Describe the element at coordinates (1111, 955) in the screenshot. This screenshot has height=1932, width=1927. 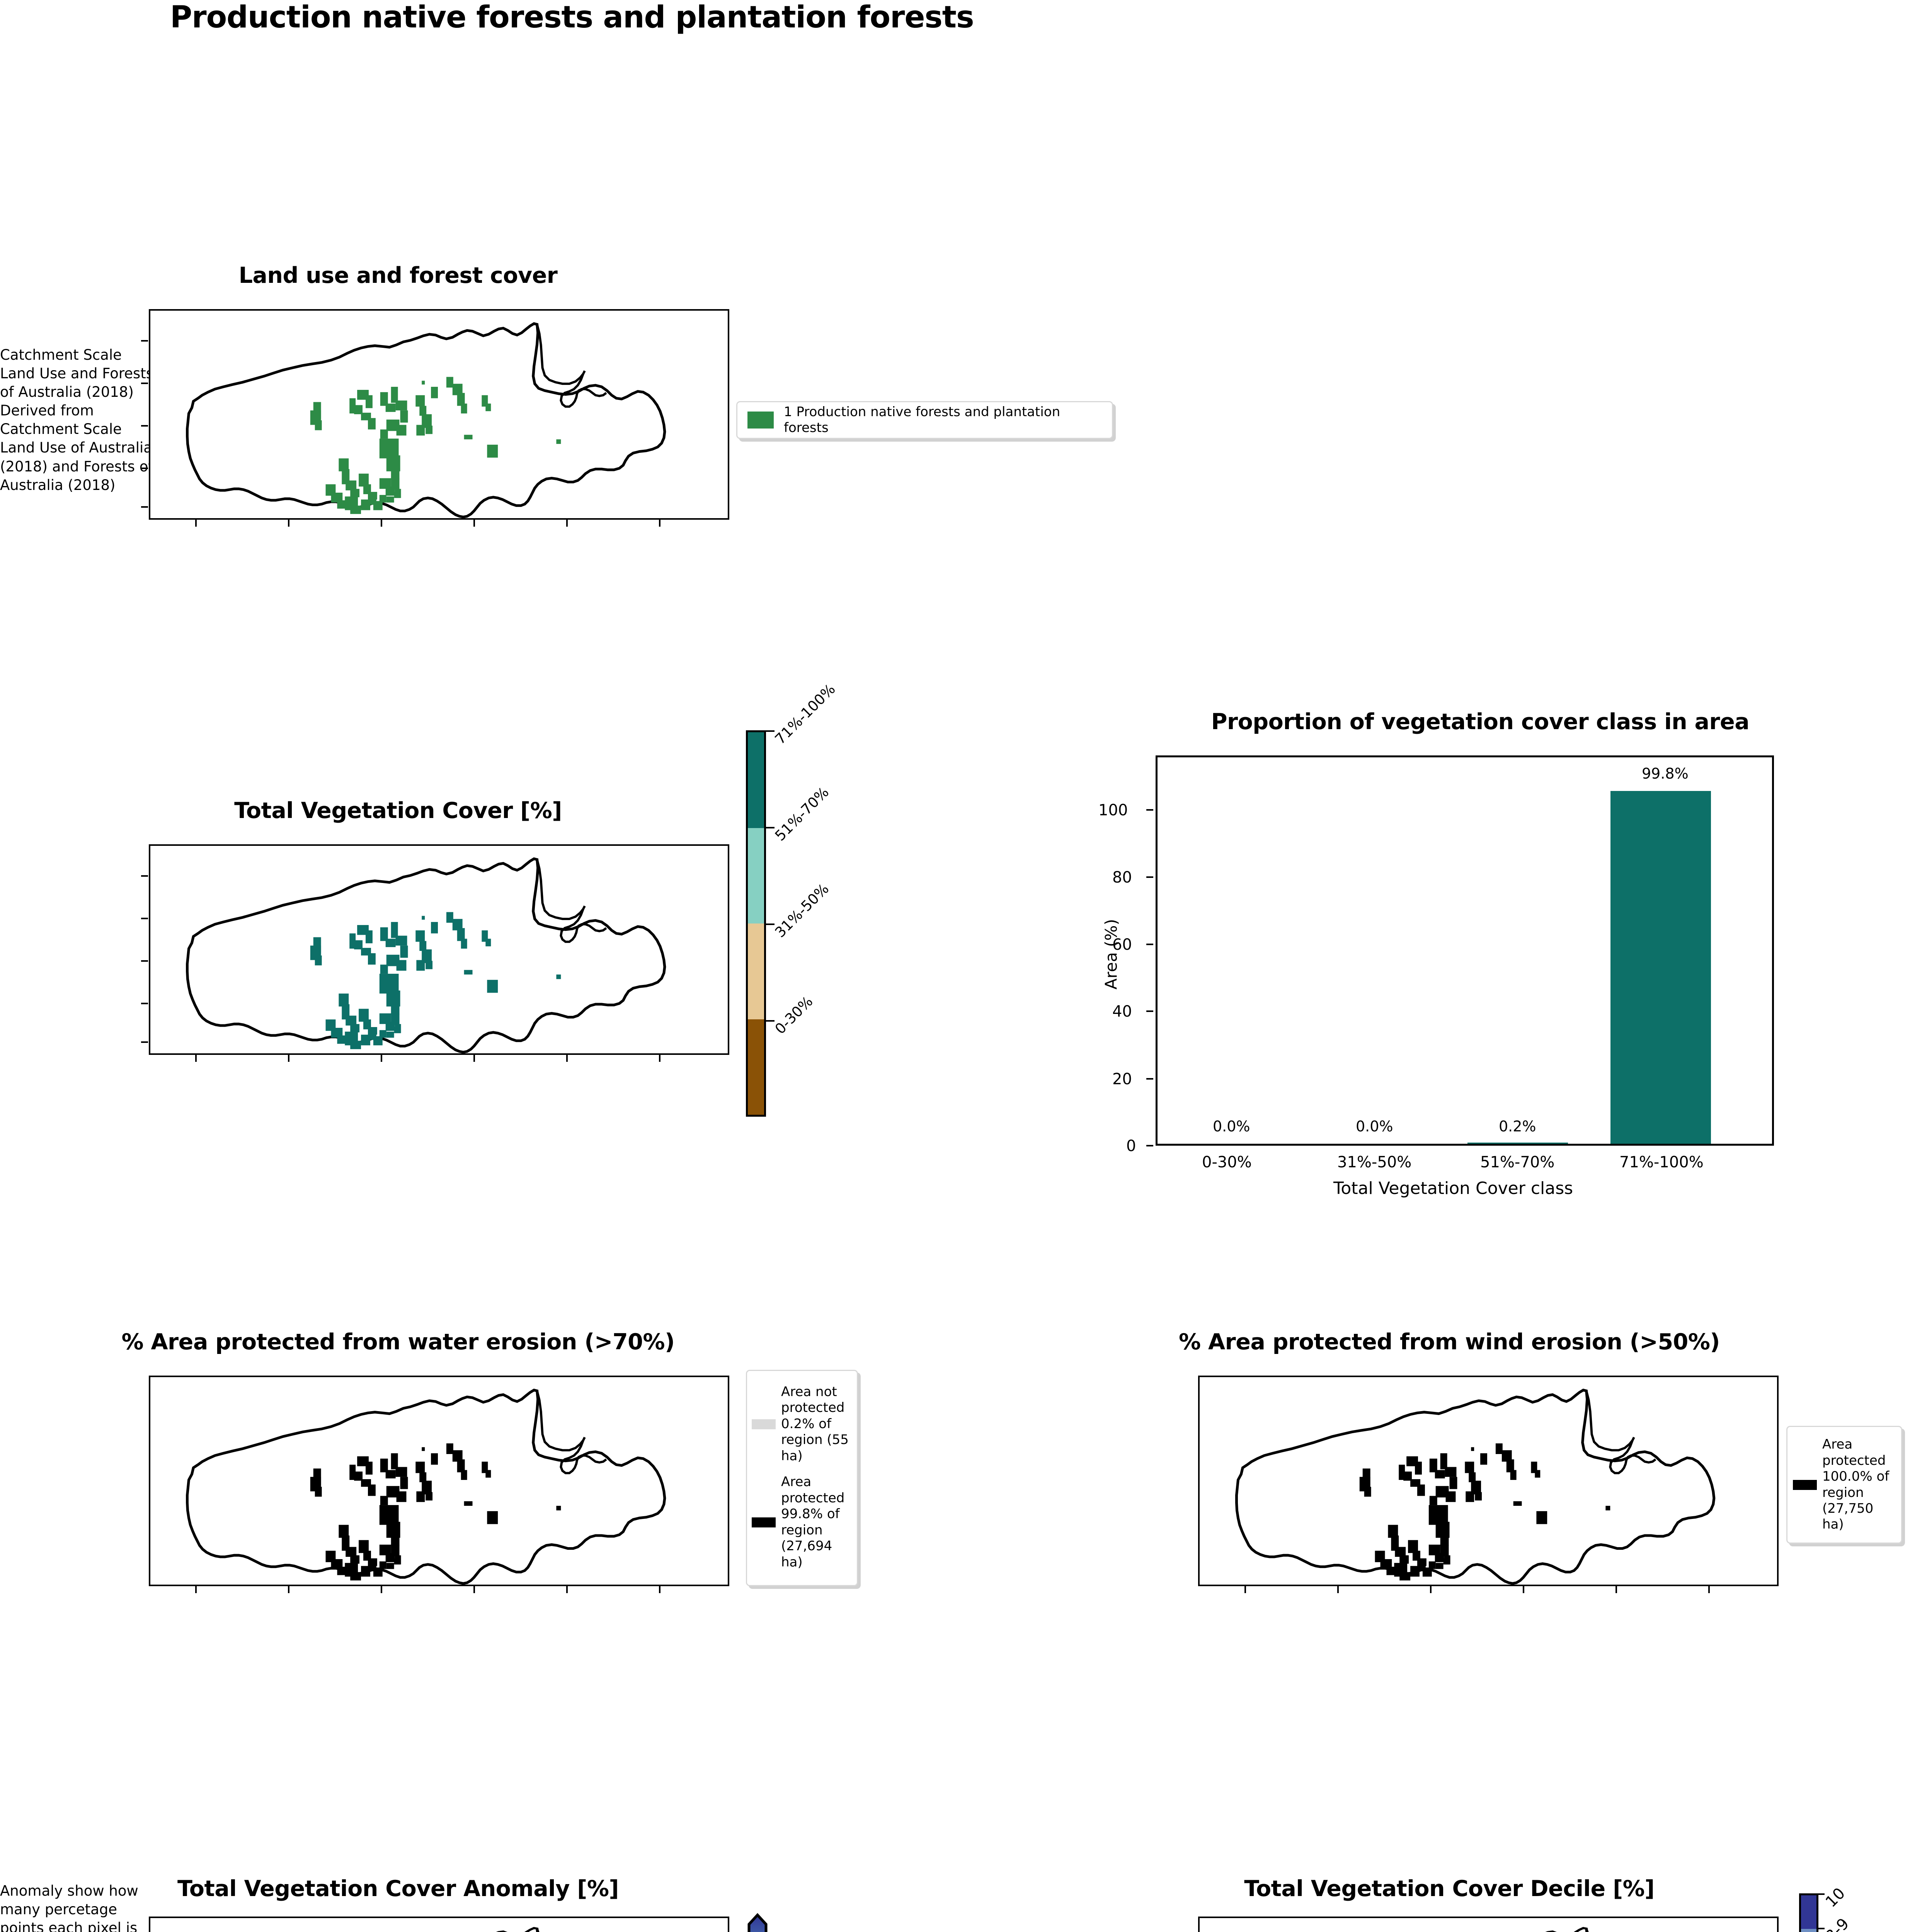
I see `bar-chart-y-axis-label: Area (%)` at that location.